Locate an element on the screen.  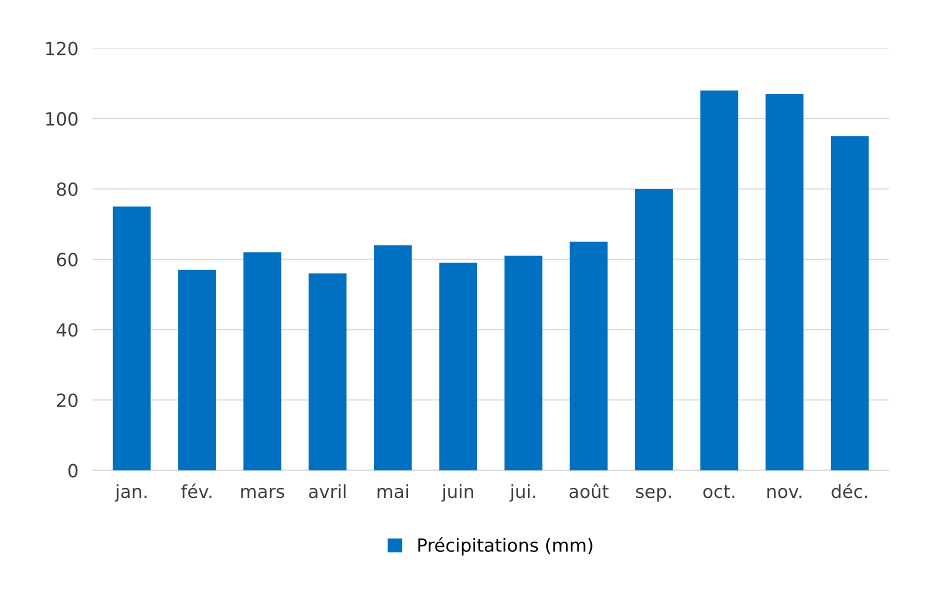
legend-label: Précipitations (mm) is located at coordinates (505, 546).